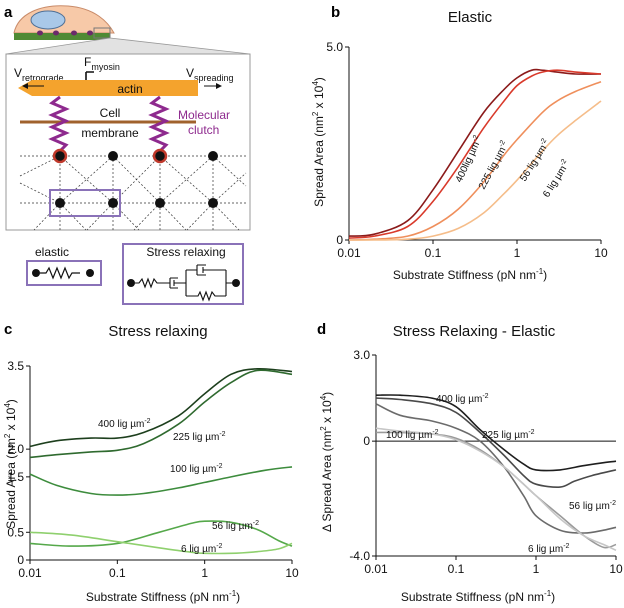 The height and width of the screenshot is (608, 624). I want to click on zoom-box-small, so click(102, 33).